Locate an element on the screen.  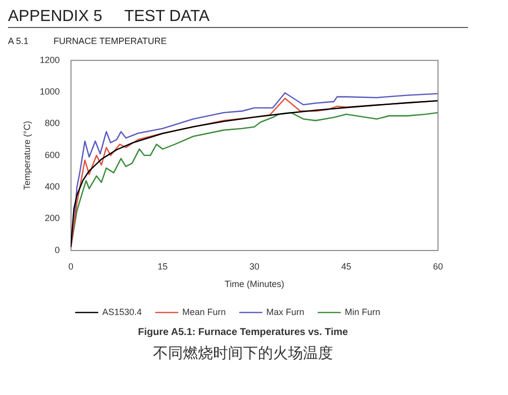
y-tick-label: 600 is located at coordinates (52, 155).